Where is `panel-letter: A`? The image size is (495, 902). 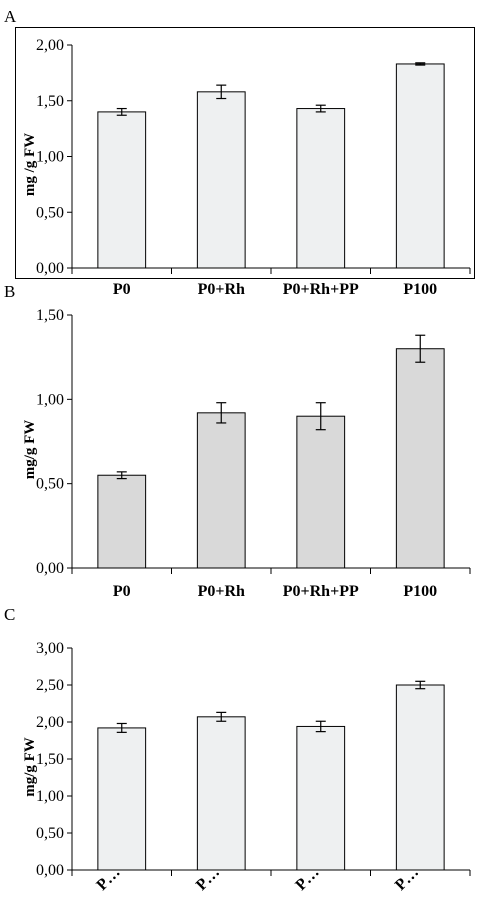 panel-letter: A is located at coordinates (10, 16).